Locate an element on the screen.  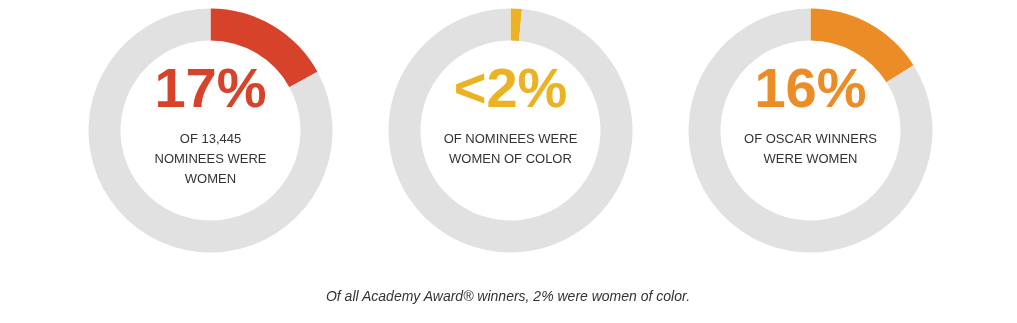
data-label: 16% is located at coordinates (810, 87).